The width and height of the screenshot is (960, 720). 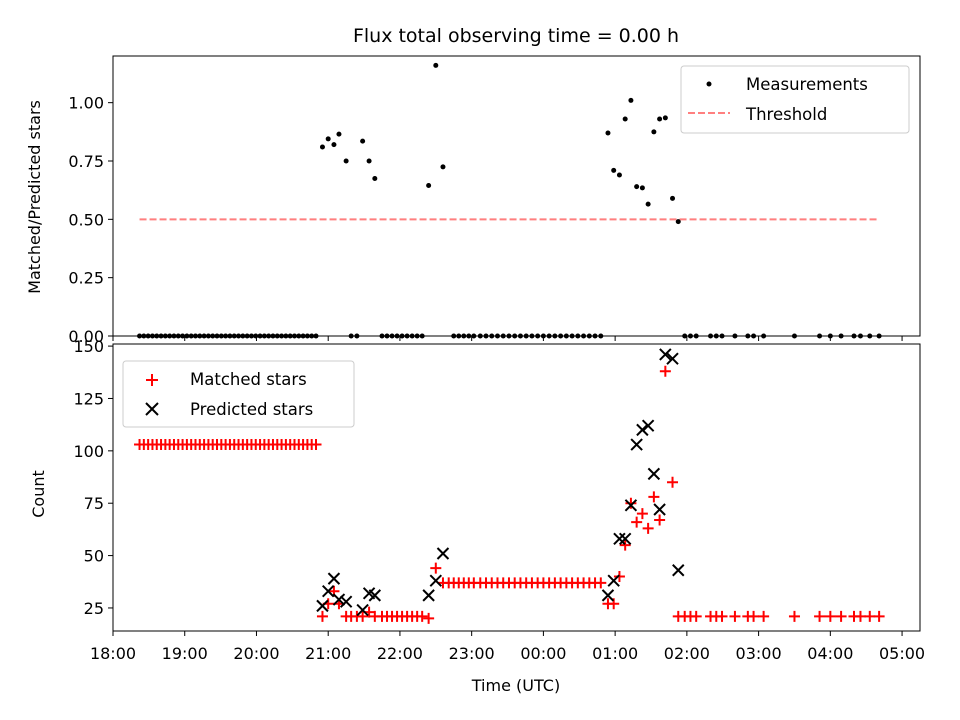 I want to click on legend-matched-label: Matched stars, so click(x=248, y=379).